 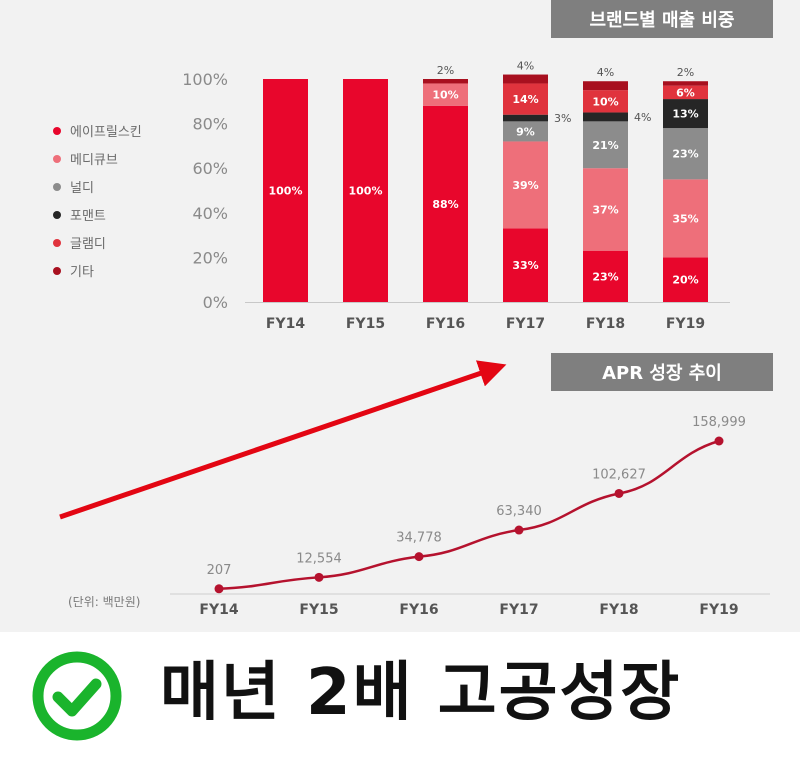 I want to click on y-tick-label: 20%, so click(x=210, y=257).